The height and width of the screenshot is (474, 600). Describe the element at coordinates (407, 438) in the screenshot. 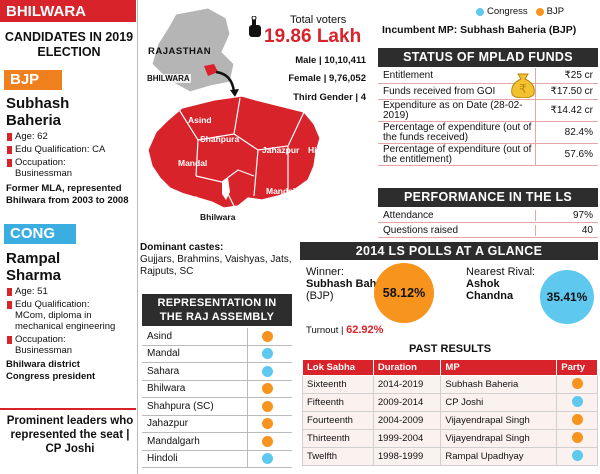

I see `past-duration: 1999-2004` at that location.